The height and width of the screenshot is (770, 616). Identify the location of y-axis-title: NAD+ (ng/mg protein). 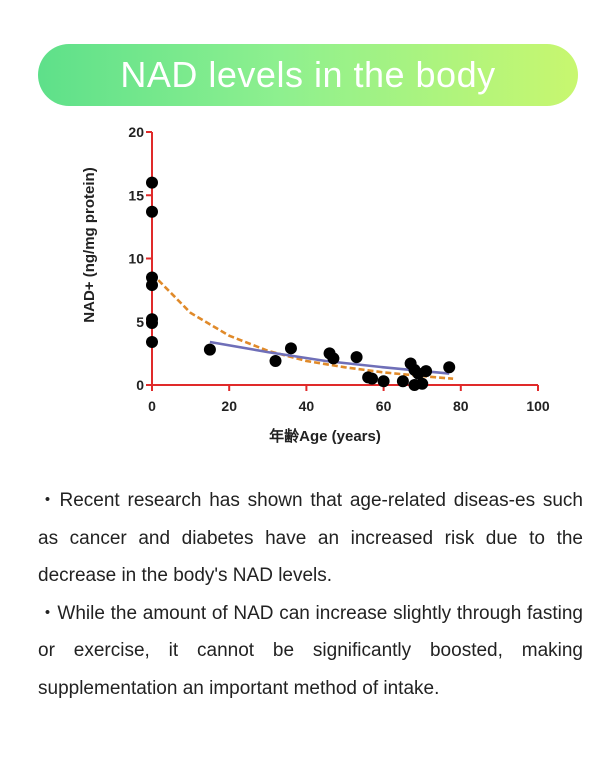
(89, 244).